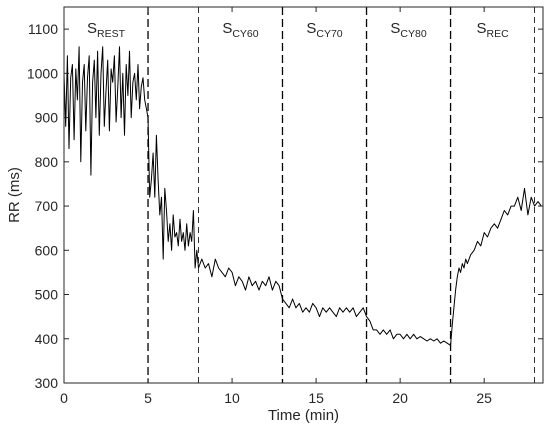 This screenshot has width=550, height=436. I want to click on x-tick-label-0: 0, so click(64, 398).